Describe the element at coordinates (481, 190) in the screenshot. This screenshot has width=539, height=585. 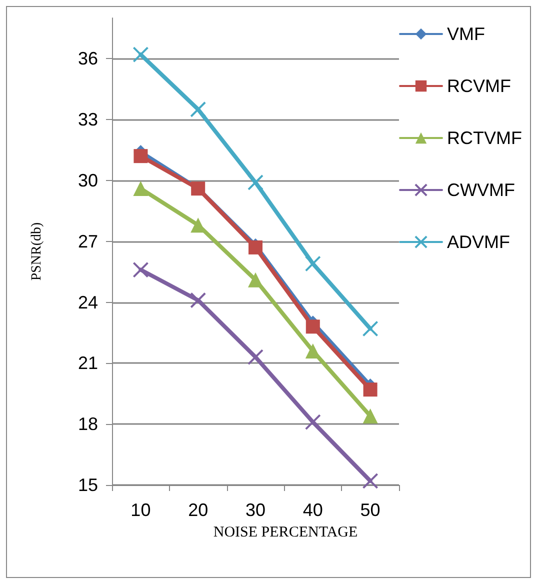
I see `legend-label: CWVMF` at that location.